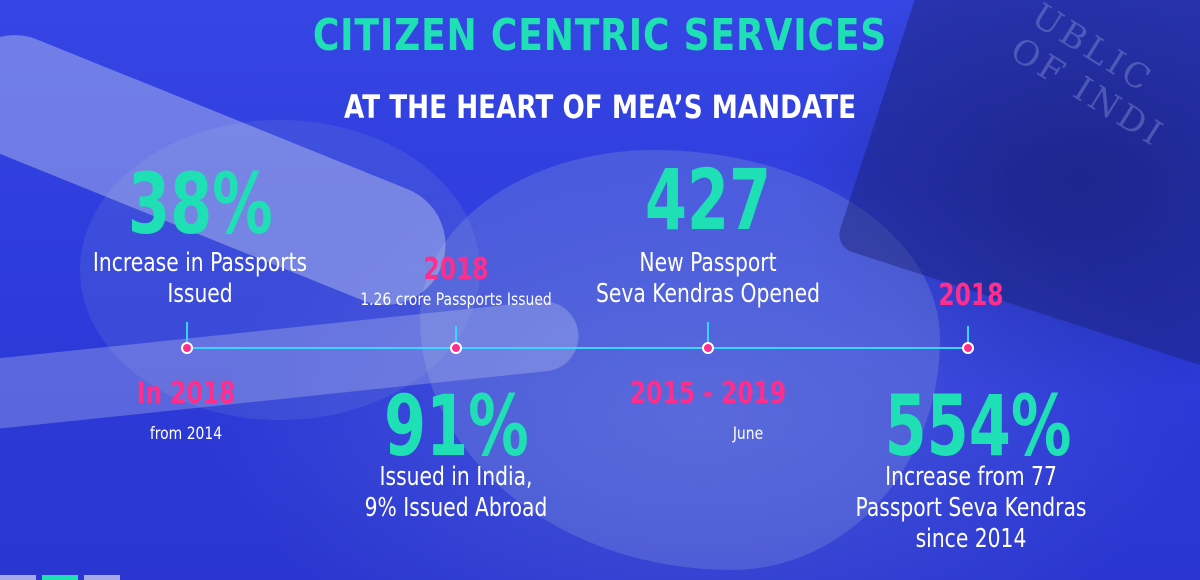  I want to click on passports-2018-value: 91%, so click(456, 426).